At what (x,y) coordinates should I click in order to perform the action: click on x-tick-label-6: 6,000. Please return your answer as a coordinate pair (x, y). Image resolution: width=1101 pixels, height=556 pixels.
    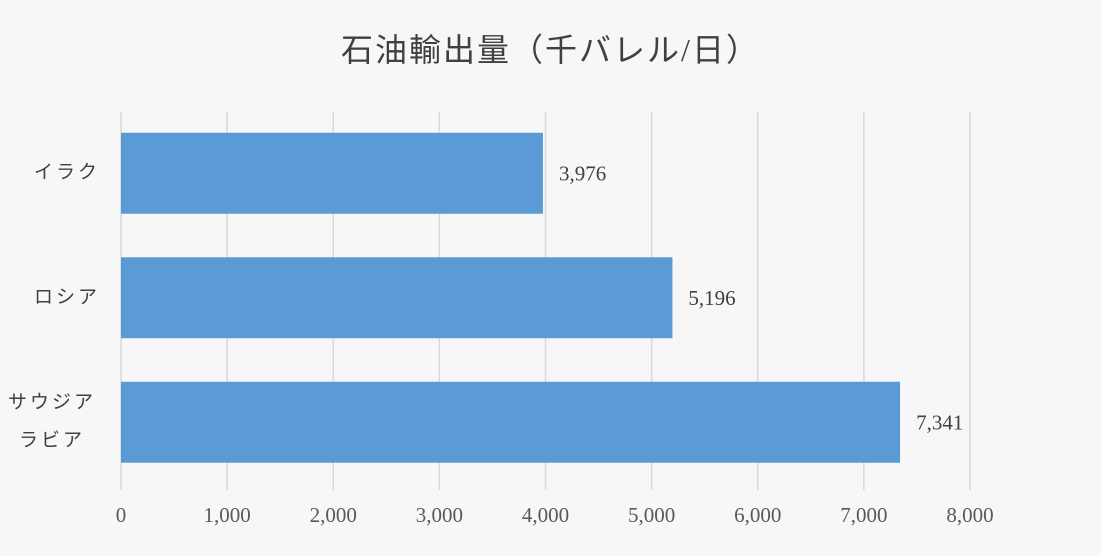
    Looking at the image, I should click on (757, 515).